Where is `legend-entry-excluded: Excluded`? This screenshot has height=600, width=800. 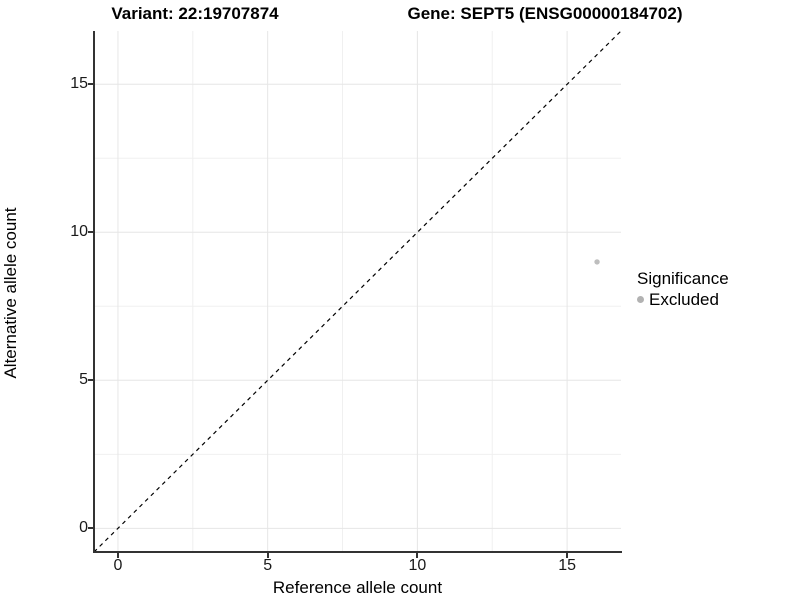 legend-entry-excluded: Excluded is located at coordinates (683, 299).